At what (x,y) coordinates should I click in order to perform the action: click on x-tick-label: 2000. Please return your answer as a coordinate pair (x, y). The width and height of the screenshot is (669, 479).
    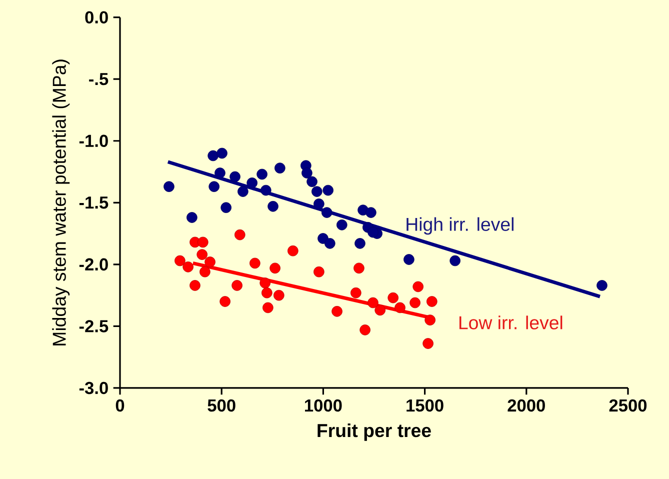
    Looking at the image, I should click on (526, 405).